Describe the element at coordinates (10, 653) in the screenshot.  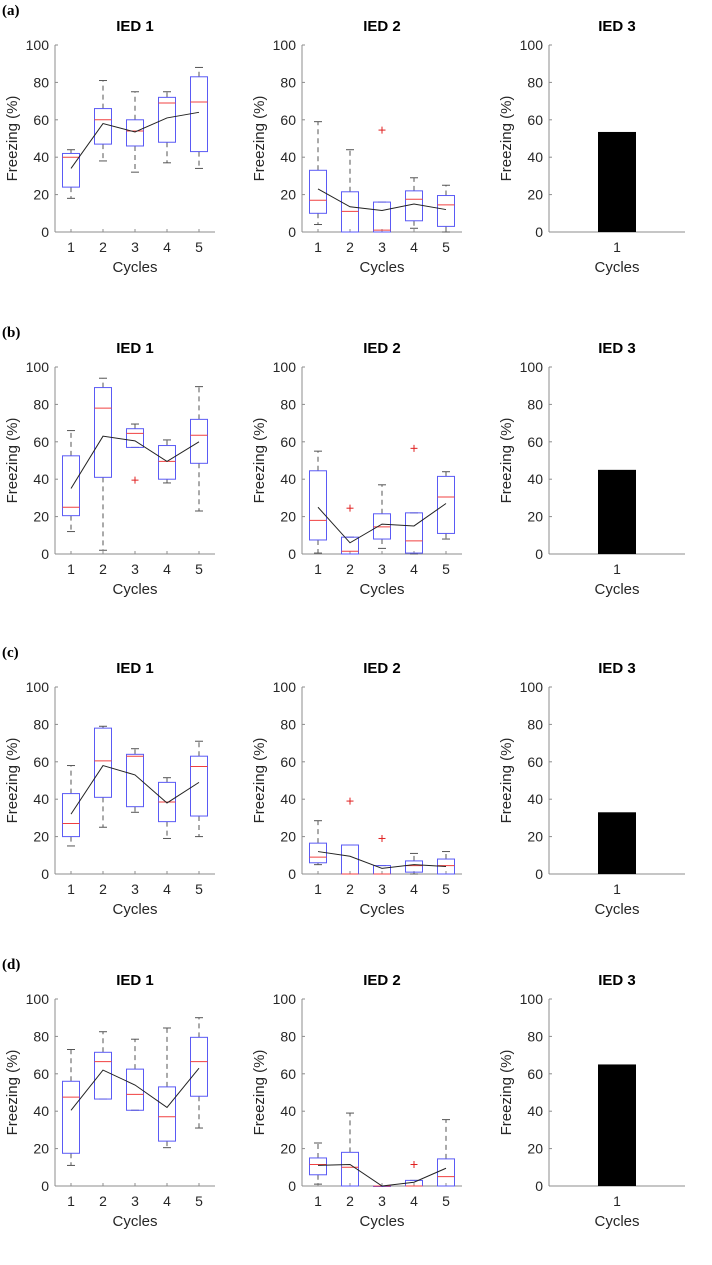
I see `panel-label: (c)` at that location.